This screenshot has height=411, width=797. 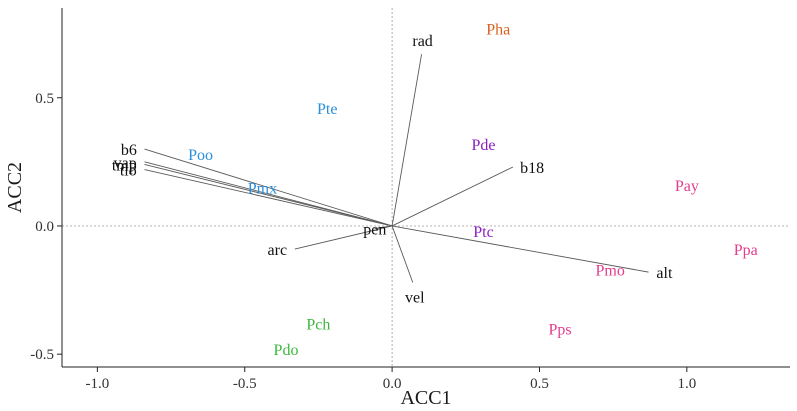 I want to click on point-Ppa: Ppa, so click(x=746, y=250).